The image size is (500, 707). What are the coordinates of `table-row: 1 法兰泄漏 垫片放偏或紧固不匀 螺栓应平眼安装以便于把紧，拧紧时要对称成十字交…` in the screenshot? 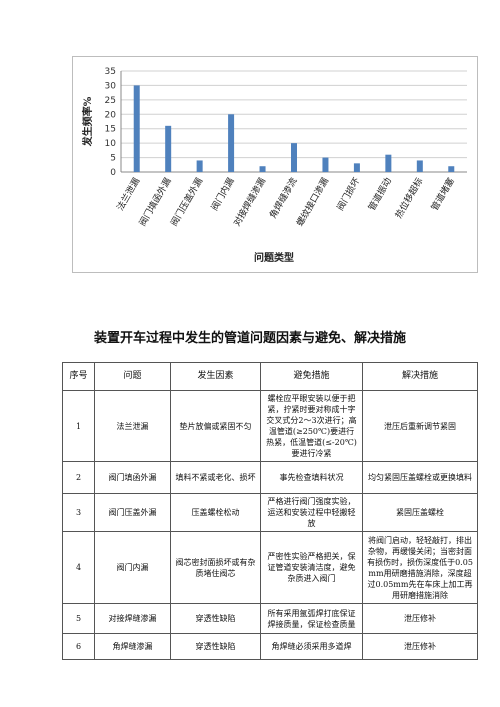 It's located at (270, 426).